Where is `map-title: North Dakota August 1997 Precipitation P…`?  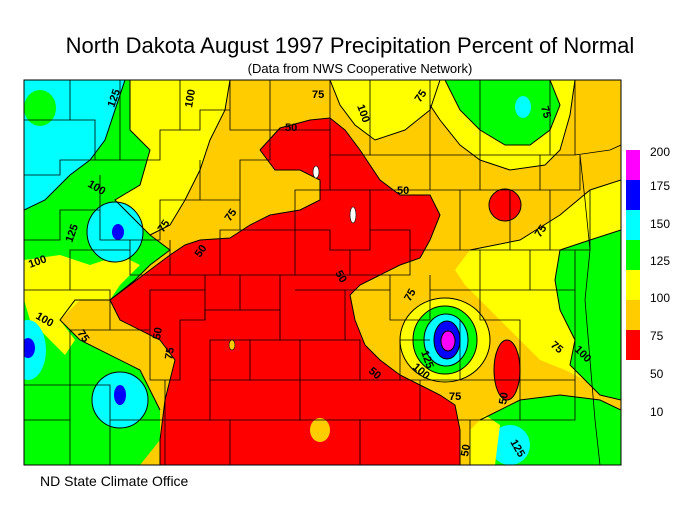
map-title: North Dakota August 1997 Precipitation P… is located at coordinates (350, 45).